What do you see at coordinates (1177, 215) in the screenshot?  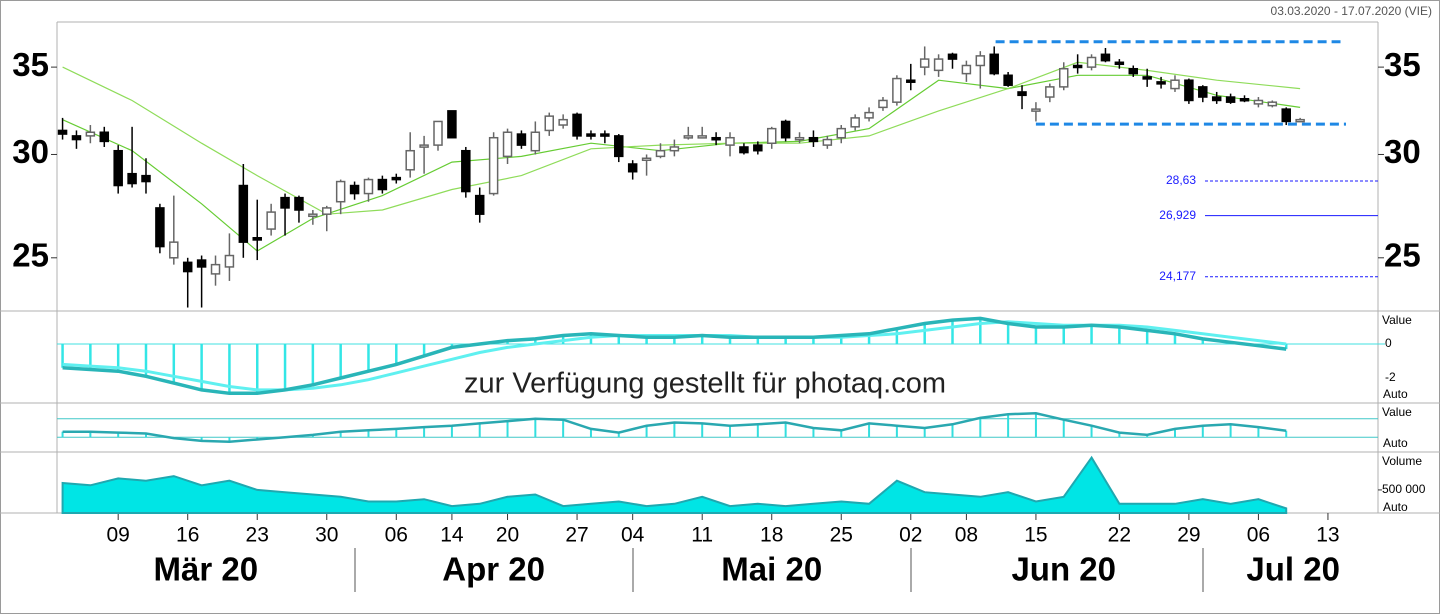 I see `price-level-label: 26,929` at bounding box center [1177, 215].